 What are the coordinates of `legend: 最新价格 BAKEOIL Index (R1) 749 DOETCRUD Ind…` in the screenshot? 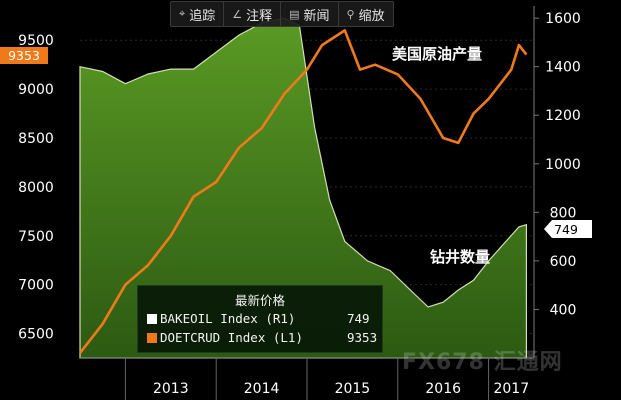 It's located at (260, 319).